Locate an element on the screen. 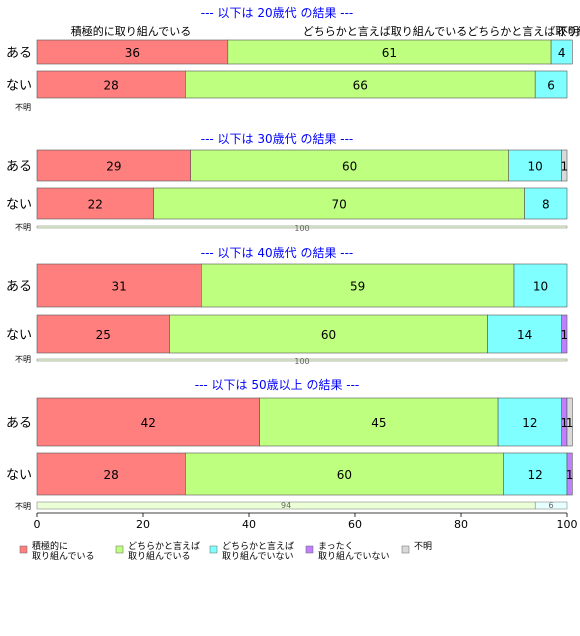 The width and height of the screenshot is (580, 636). group-title: --- 以下は 50歳以上 の結果 --- is located at coordinates (277, 385).